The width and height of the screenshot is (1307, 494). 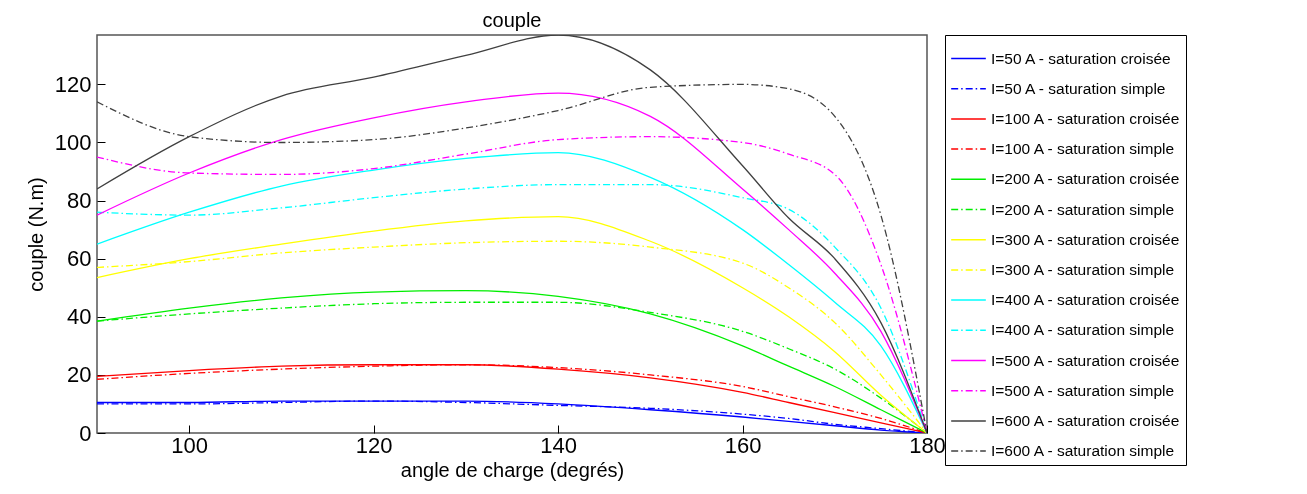 I want to click on legend-label: I=500 A - saturation simple, so click(x=1083, y=390).